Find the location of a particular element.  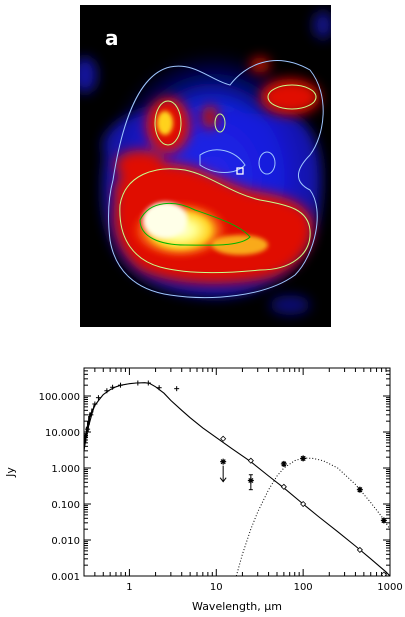

y-tick-label: 0.100 is located at coordinates (65, 505).